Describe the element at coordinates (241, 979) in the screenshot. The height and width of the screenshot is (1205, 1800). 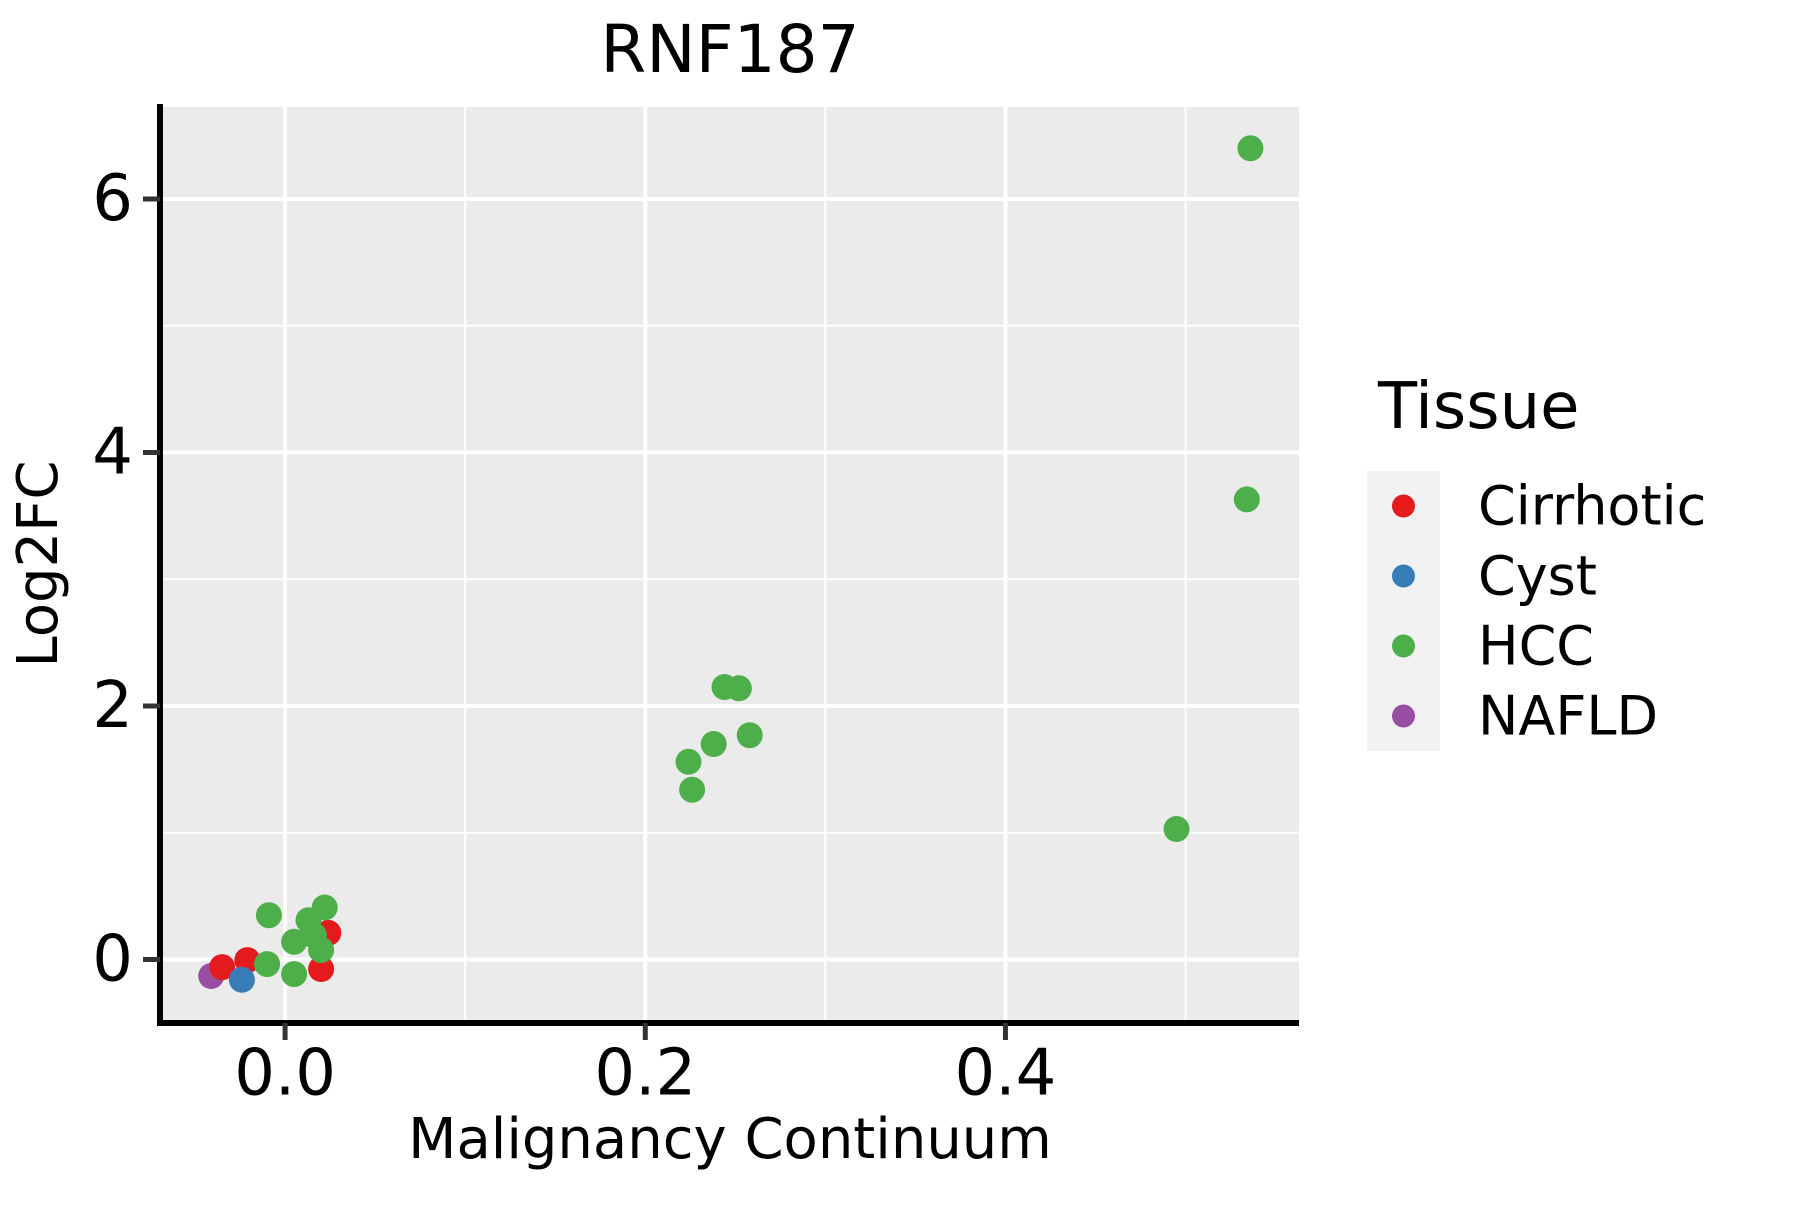
I see `data-point-cyst` at that location.